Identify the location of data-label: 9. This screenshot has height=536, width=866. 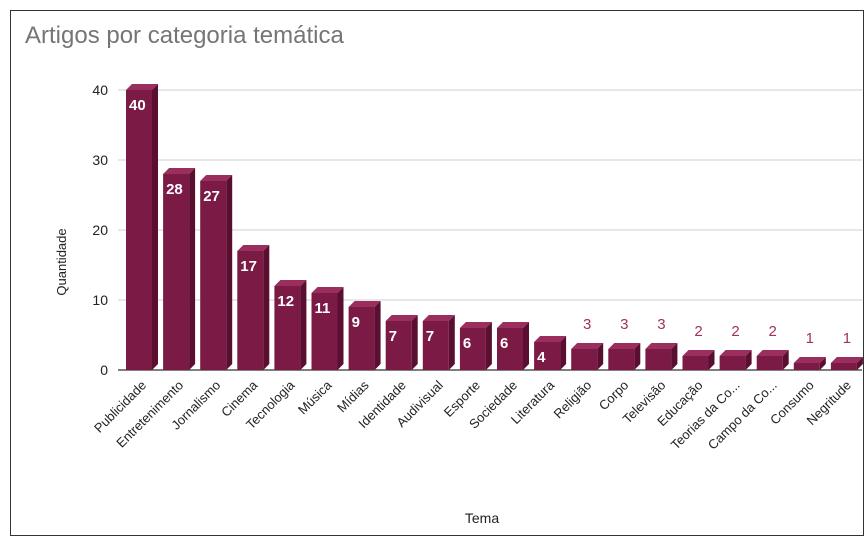
(356, 322).